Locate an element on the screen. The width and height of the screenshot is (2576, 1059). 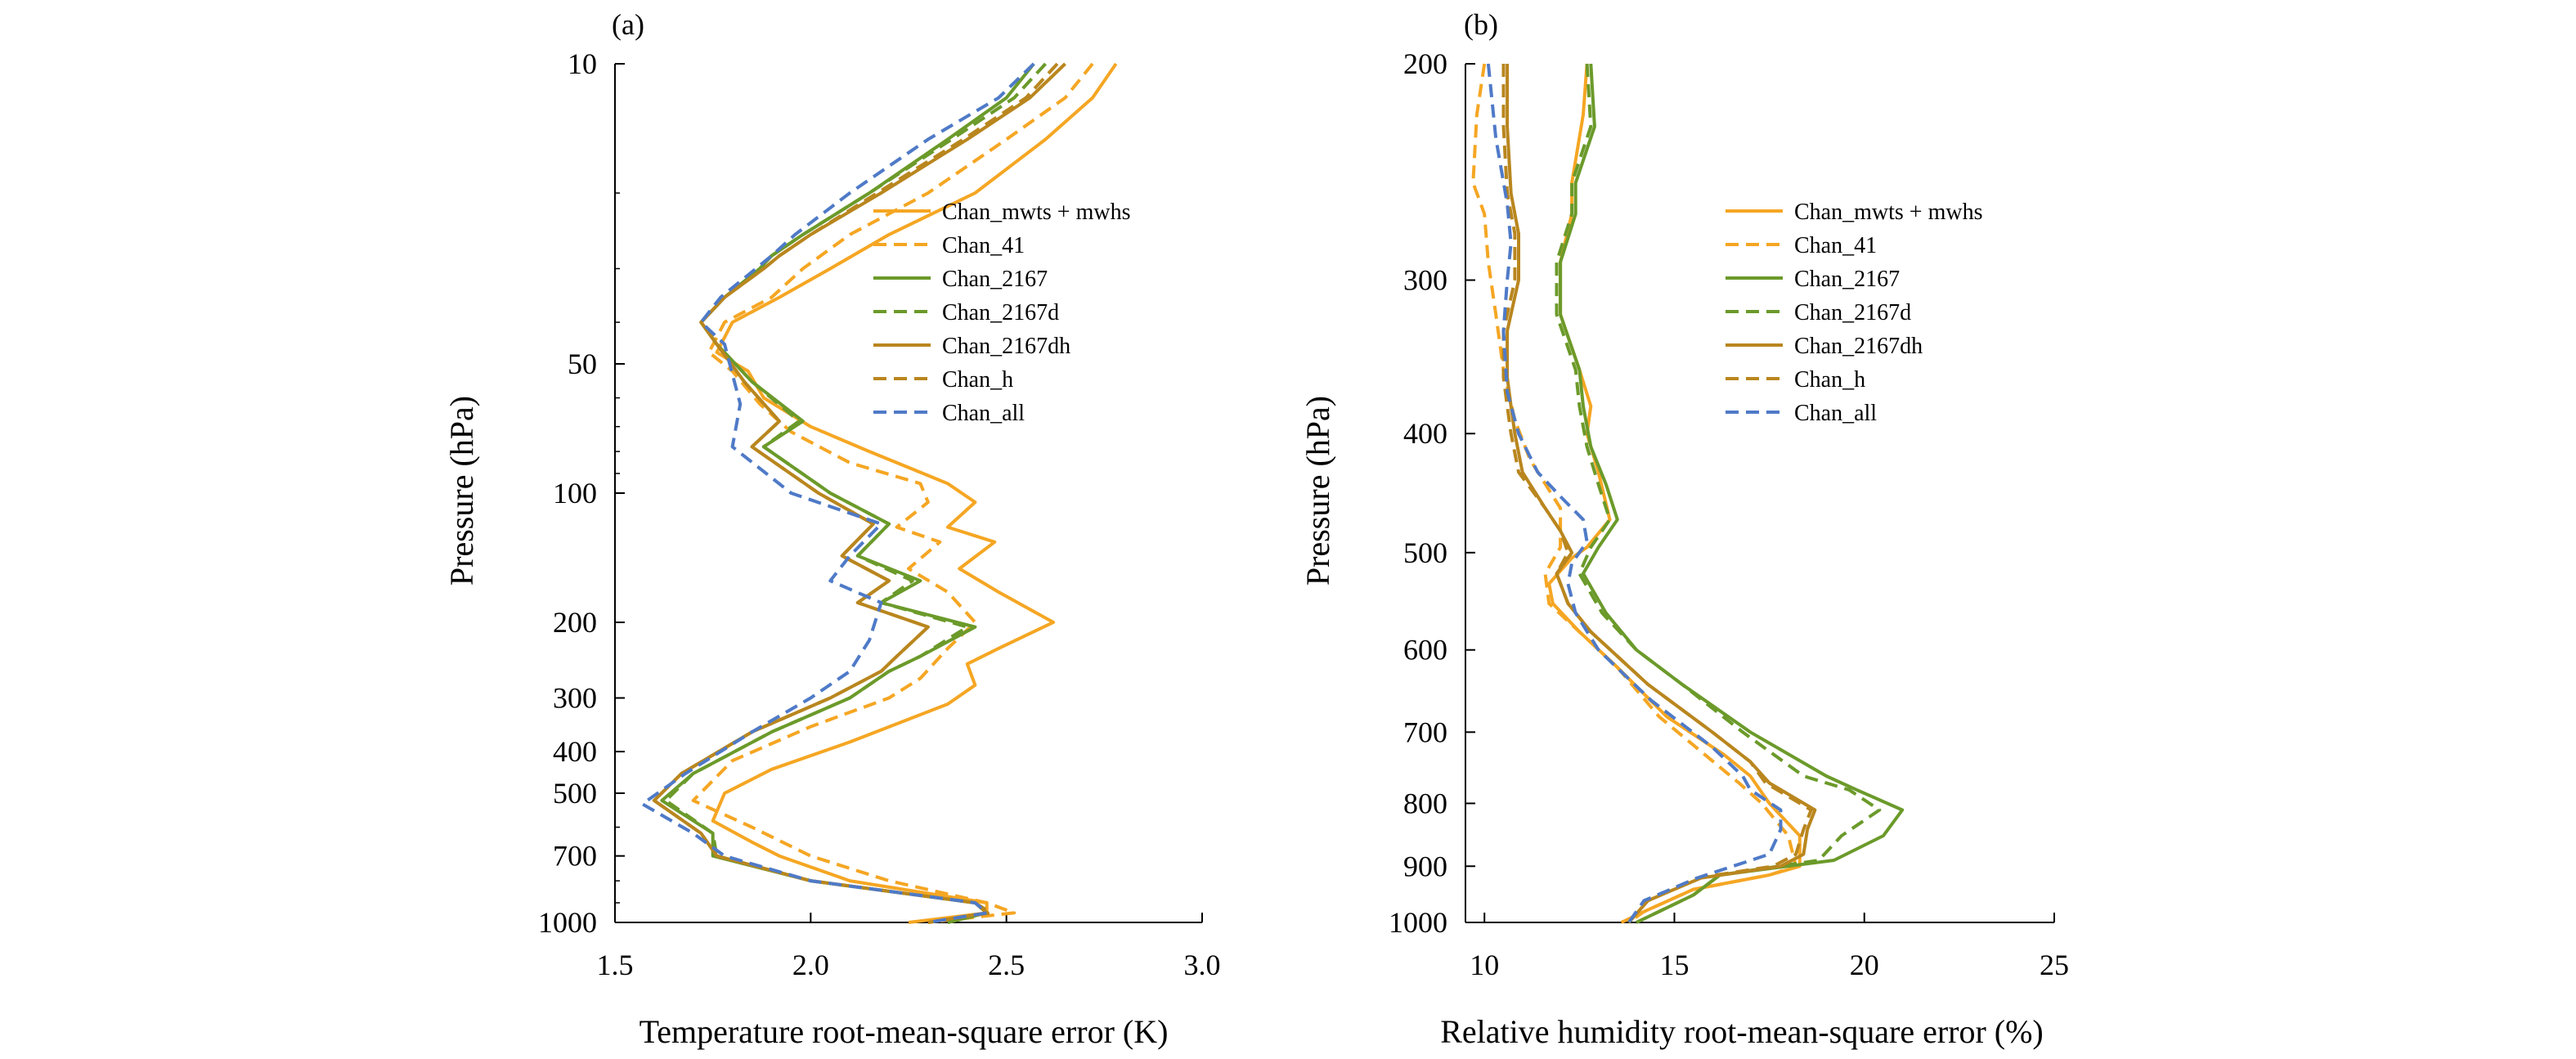
panel-b-y-tick-label: 200 is located at coordinates (1425, 64).